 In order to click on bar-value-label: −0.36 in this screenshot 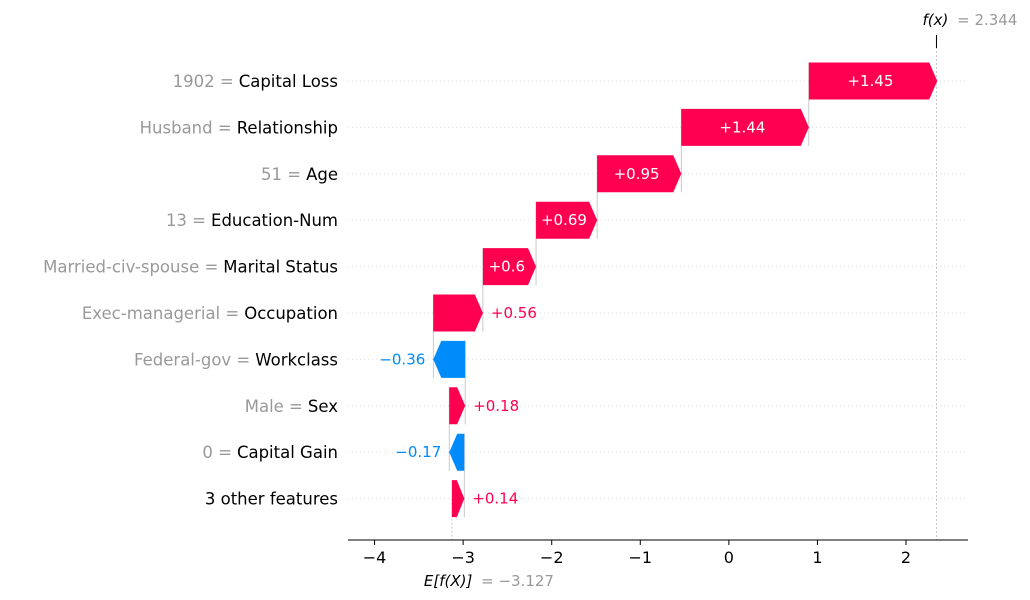, I will do `click(402, 359)`.